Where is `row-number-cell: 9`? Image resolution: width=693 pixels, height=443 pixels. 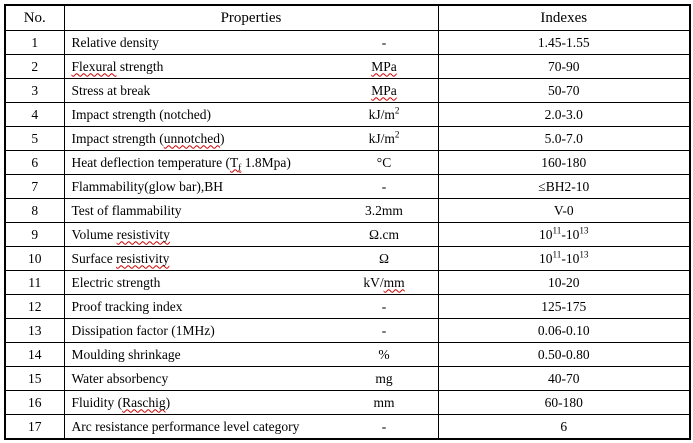
row-number-cell: 9 is located at coordinates (34, 234).